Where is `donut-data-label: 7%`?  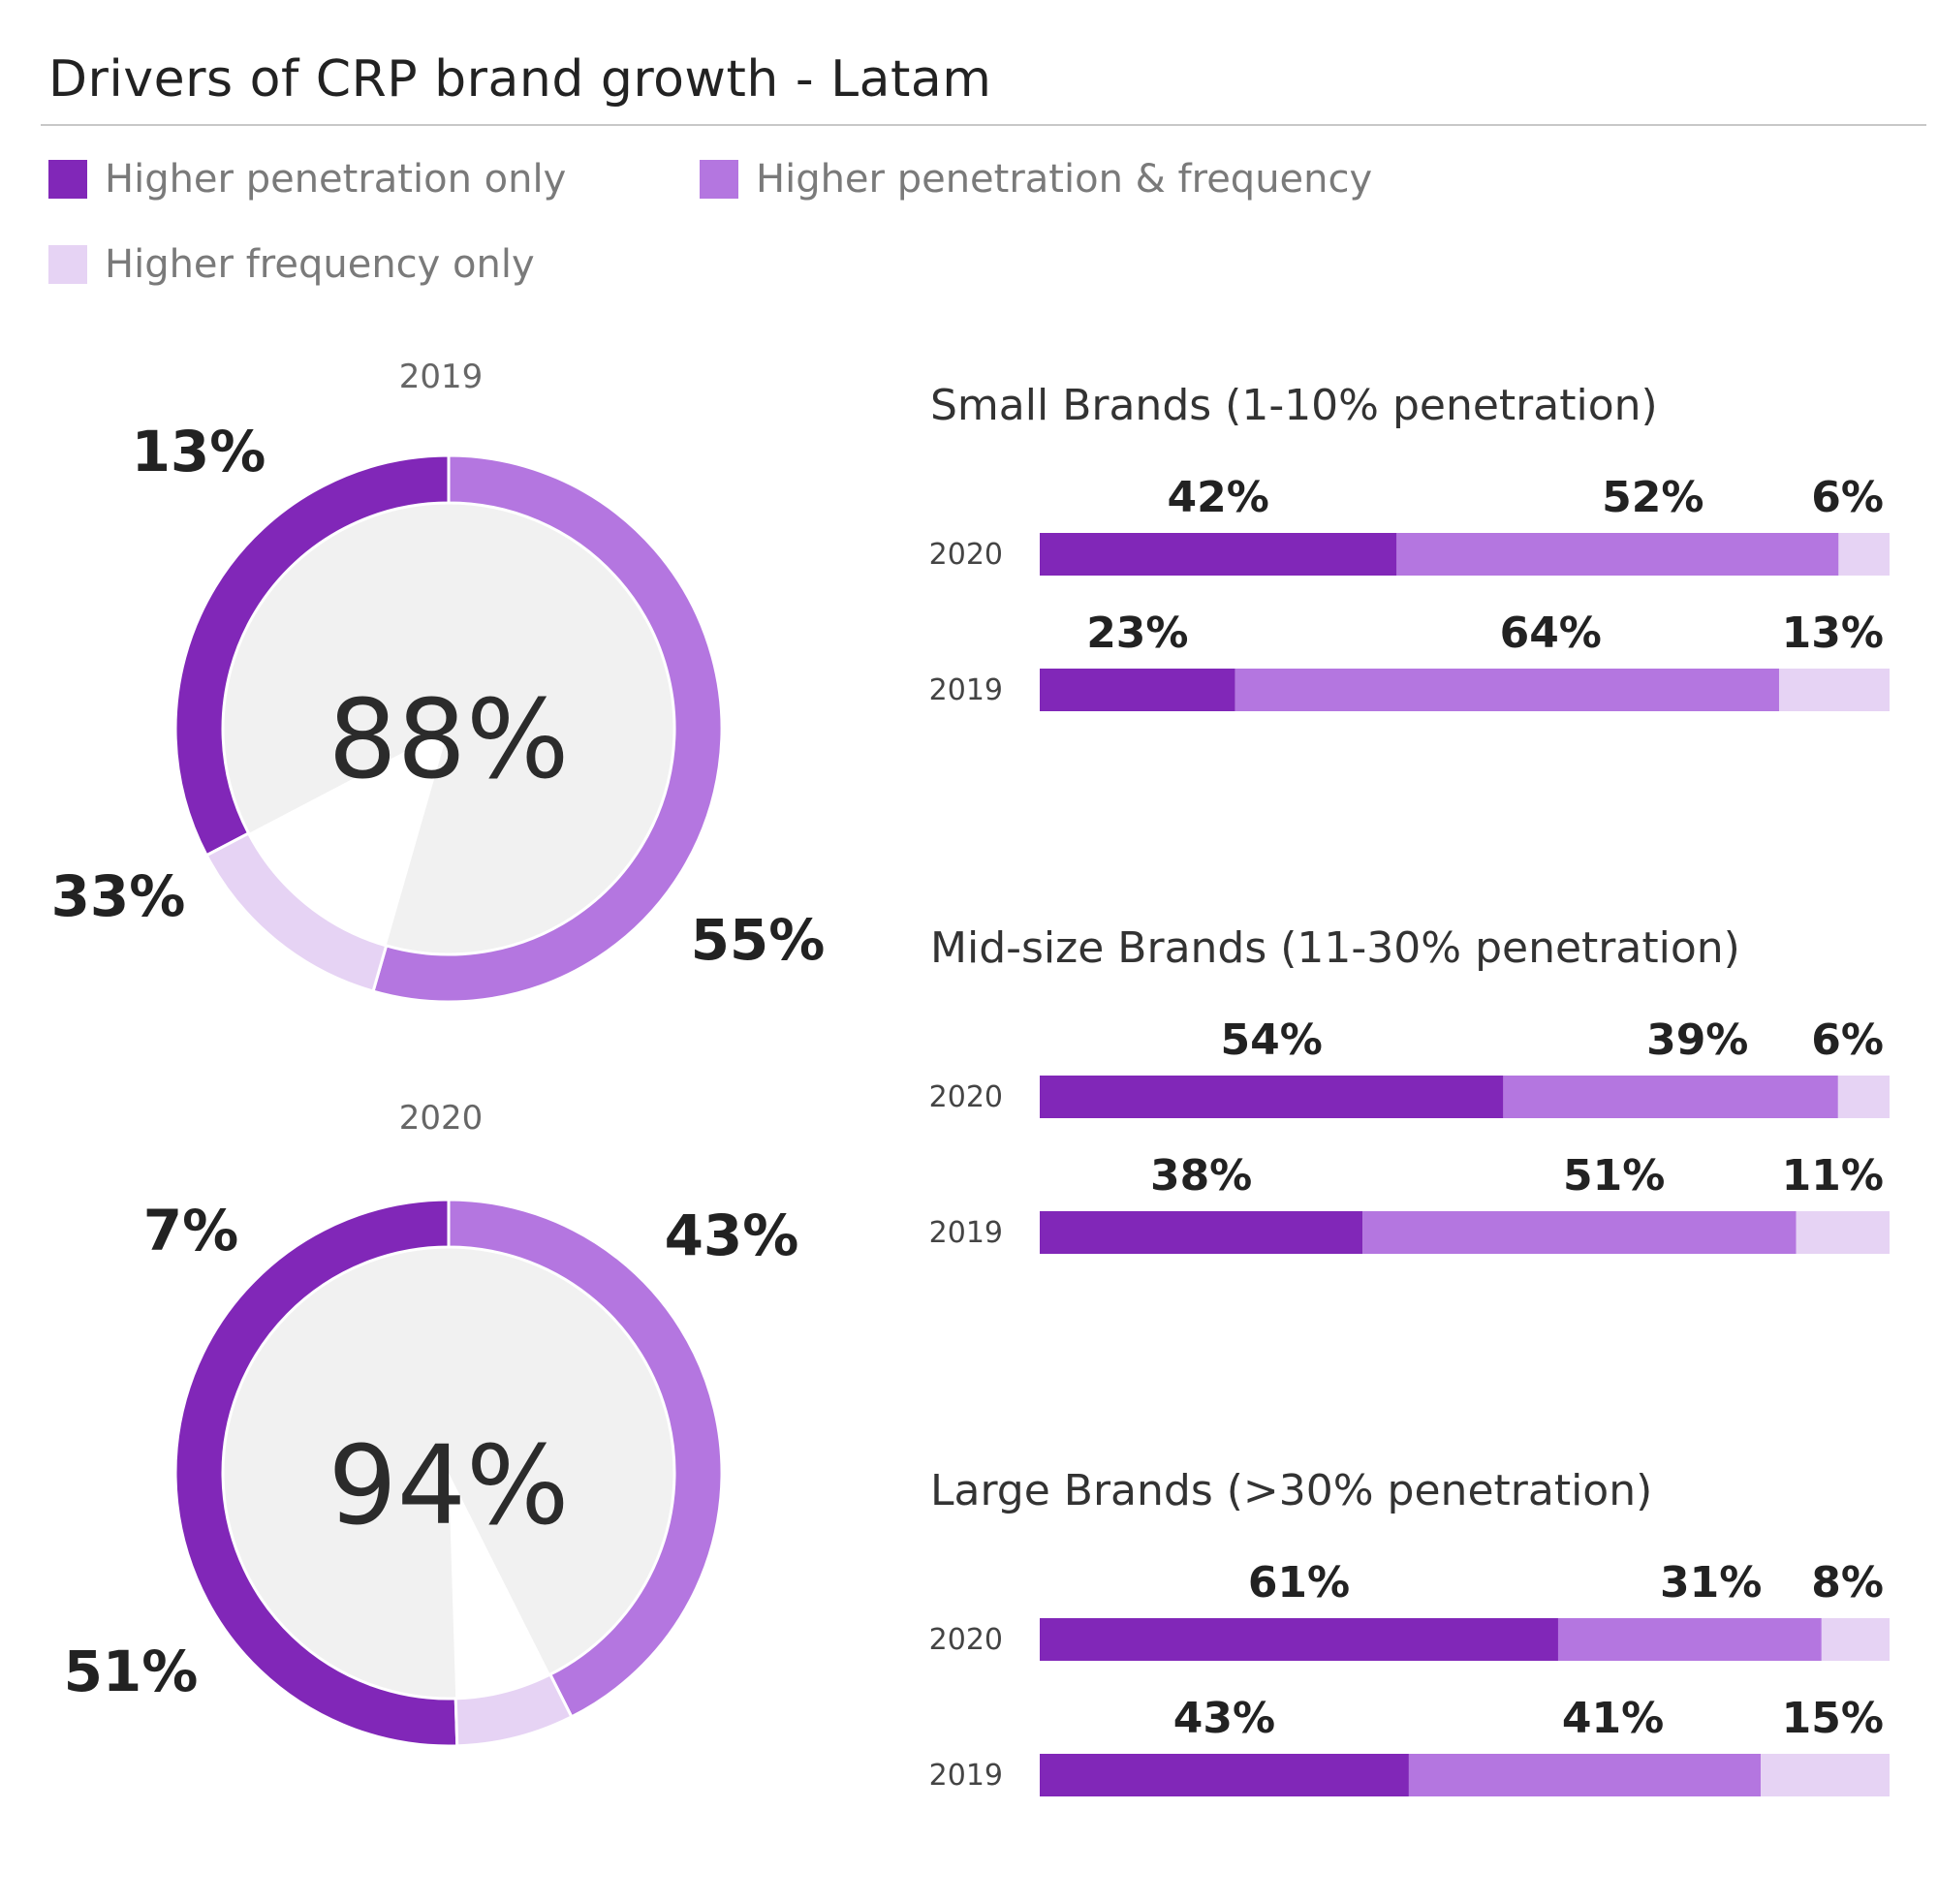
donut-data-label: 7% is located at coordinates (190, 1231).